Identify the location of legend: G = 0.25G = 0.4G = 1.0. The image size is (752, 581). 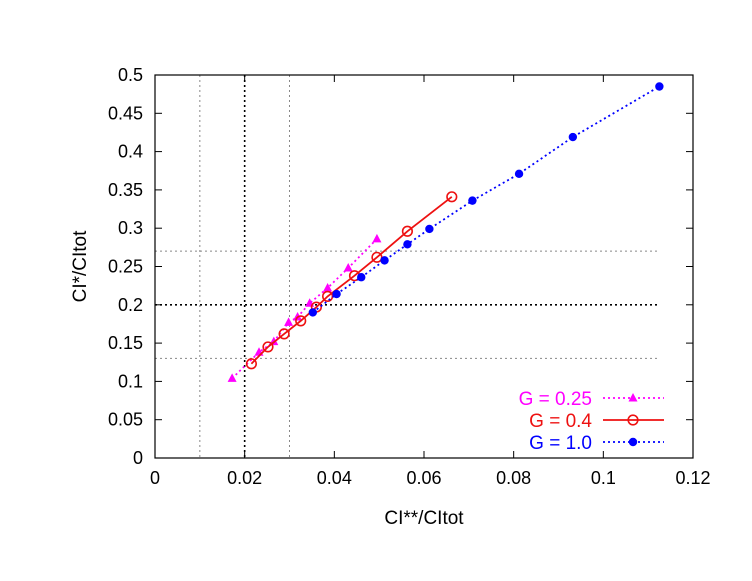
(591, 421).